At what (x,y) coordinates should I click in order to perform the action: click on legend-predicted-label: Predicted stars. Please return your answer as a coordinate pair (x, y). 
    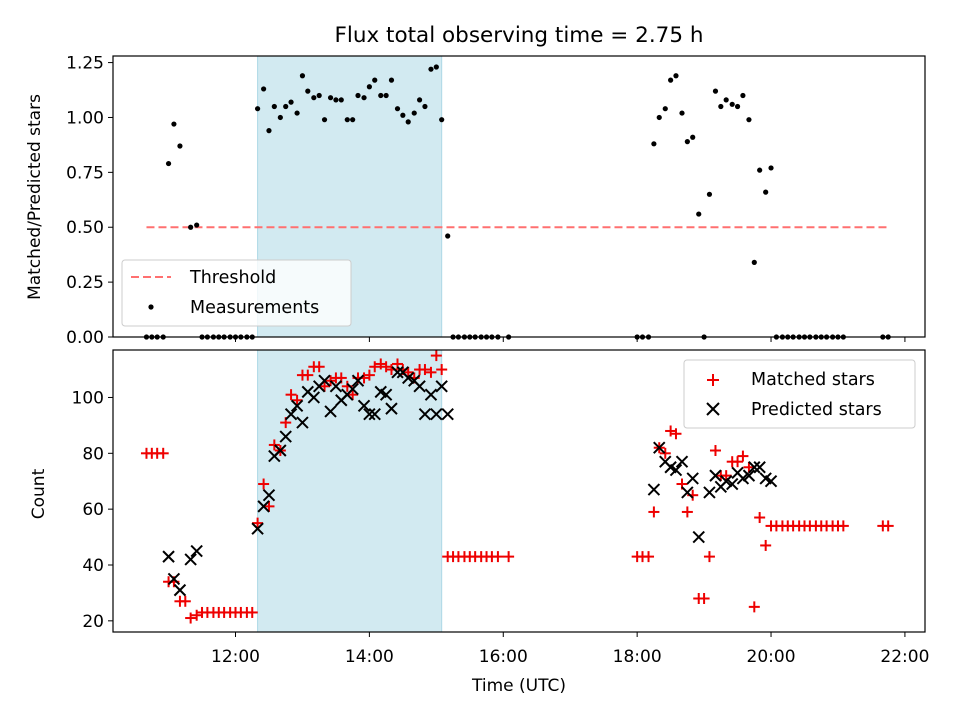
    Looking at the image, I should click on (816, 410).